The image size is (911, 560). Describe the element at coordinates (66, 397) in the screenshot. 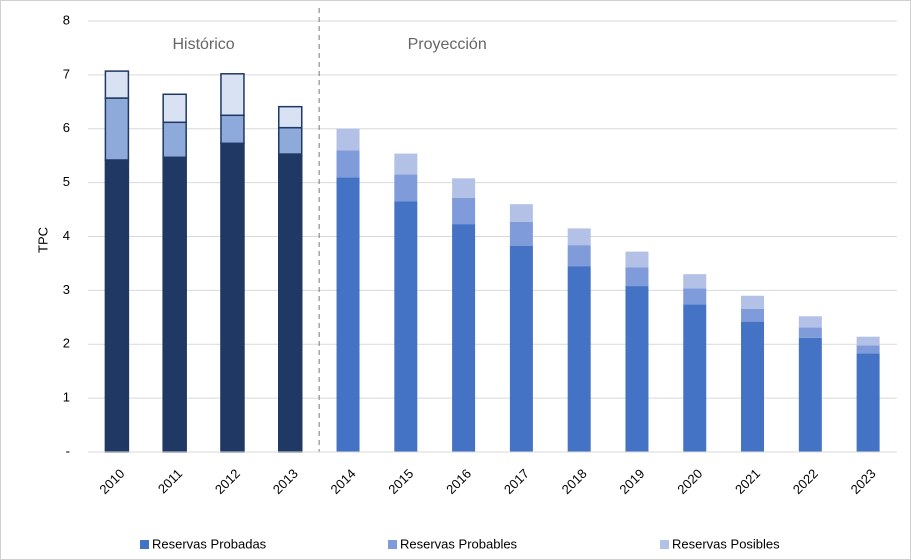

I see `y-tick-label: 1` at that location.